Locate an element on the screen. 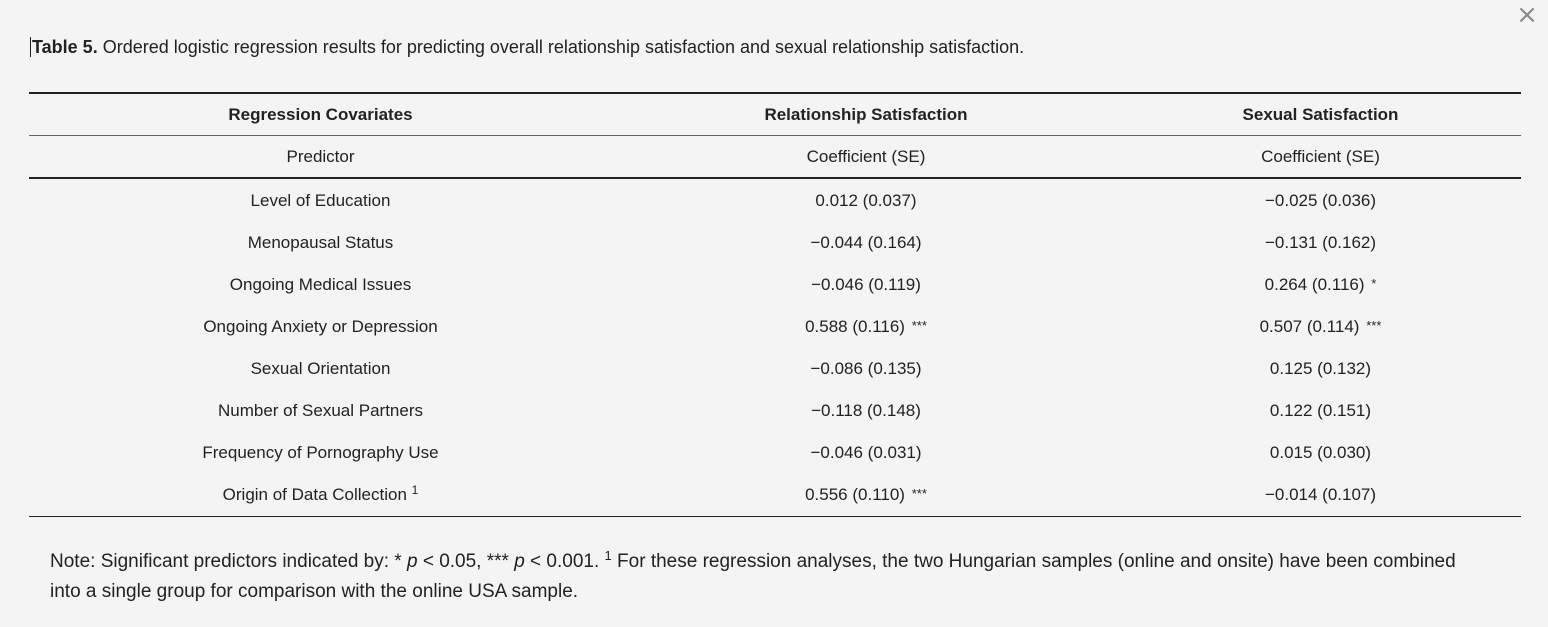  predictor-label: Sexual Orientation is located at coordinates (320, 368).